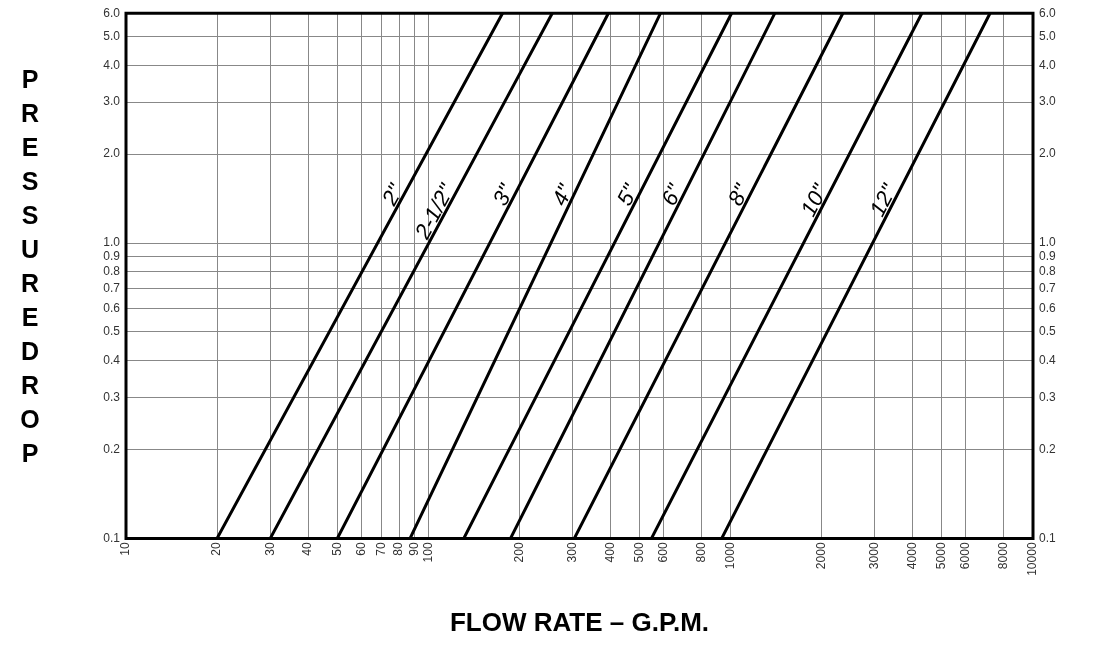 The width and height of the screenshot is (1093, 653). What do you see at coordinates (111, 331) in the screenshot?
I see `text: 0.5` at bounding box center [111, 331].